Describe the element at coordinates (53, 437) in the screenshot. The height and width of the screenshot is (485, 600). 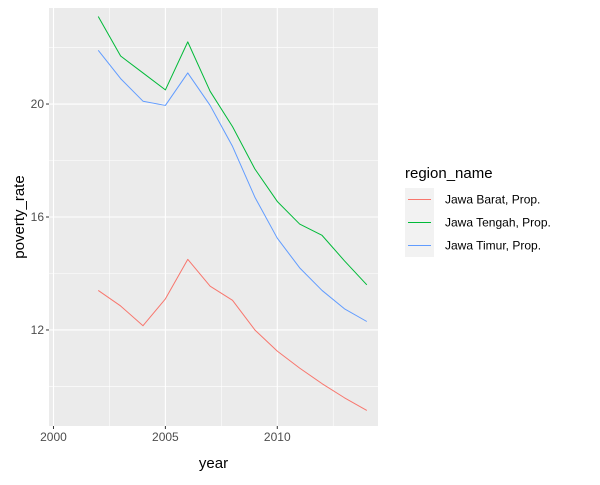
I see `x-tick-label: 2000` at that location.